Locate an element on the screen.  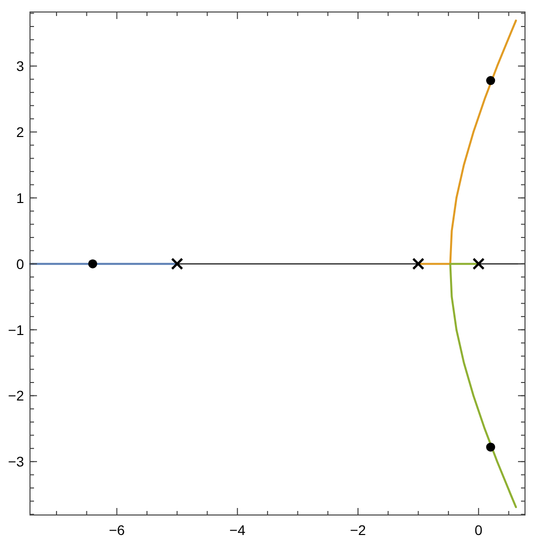
y-tick-label: −1 is located at coordinates (16, 330).